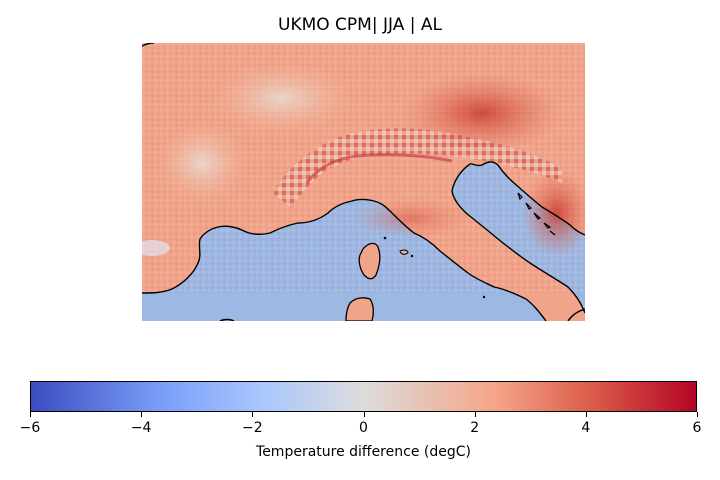 The image size is (720, 480). Describe the element at coordinates (227, 319) in the screenshot. I see `coastline-bottom-fragment` at that location.